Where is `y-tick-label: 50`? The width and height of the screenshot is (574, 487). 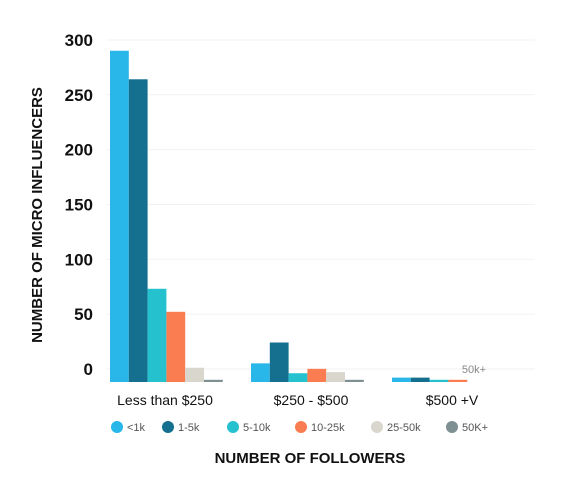 y-tick-label: 50 is located at coordinates (83, 314).